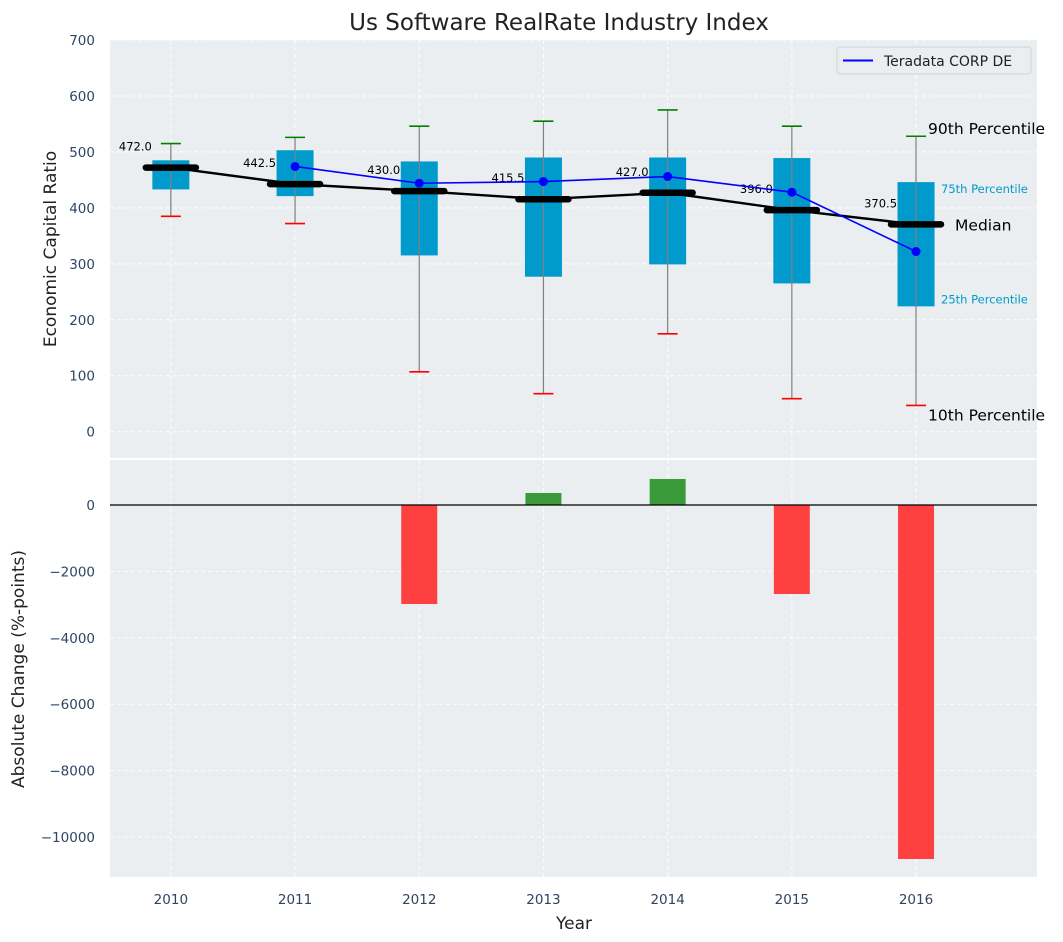 The width and height of the screenshot is (1063, 942). What do you see at coordinates (667, 900) in the screenshot?
I see `x-tick-label: 2014` at bounding box center [667, 900].